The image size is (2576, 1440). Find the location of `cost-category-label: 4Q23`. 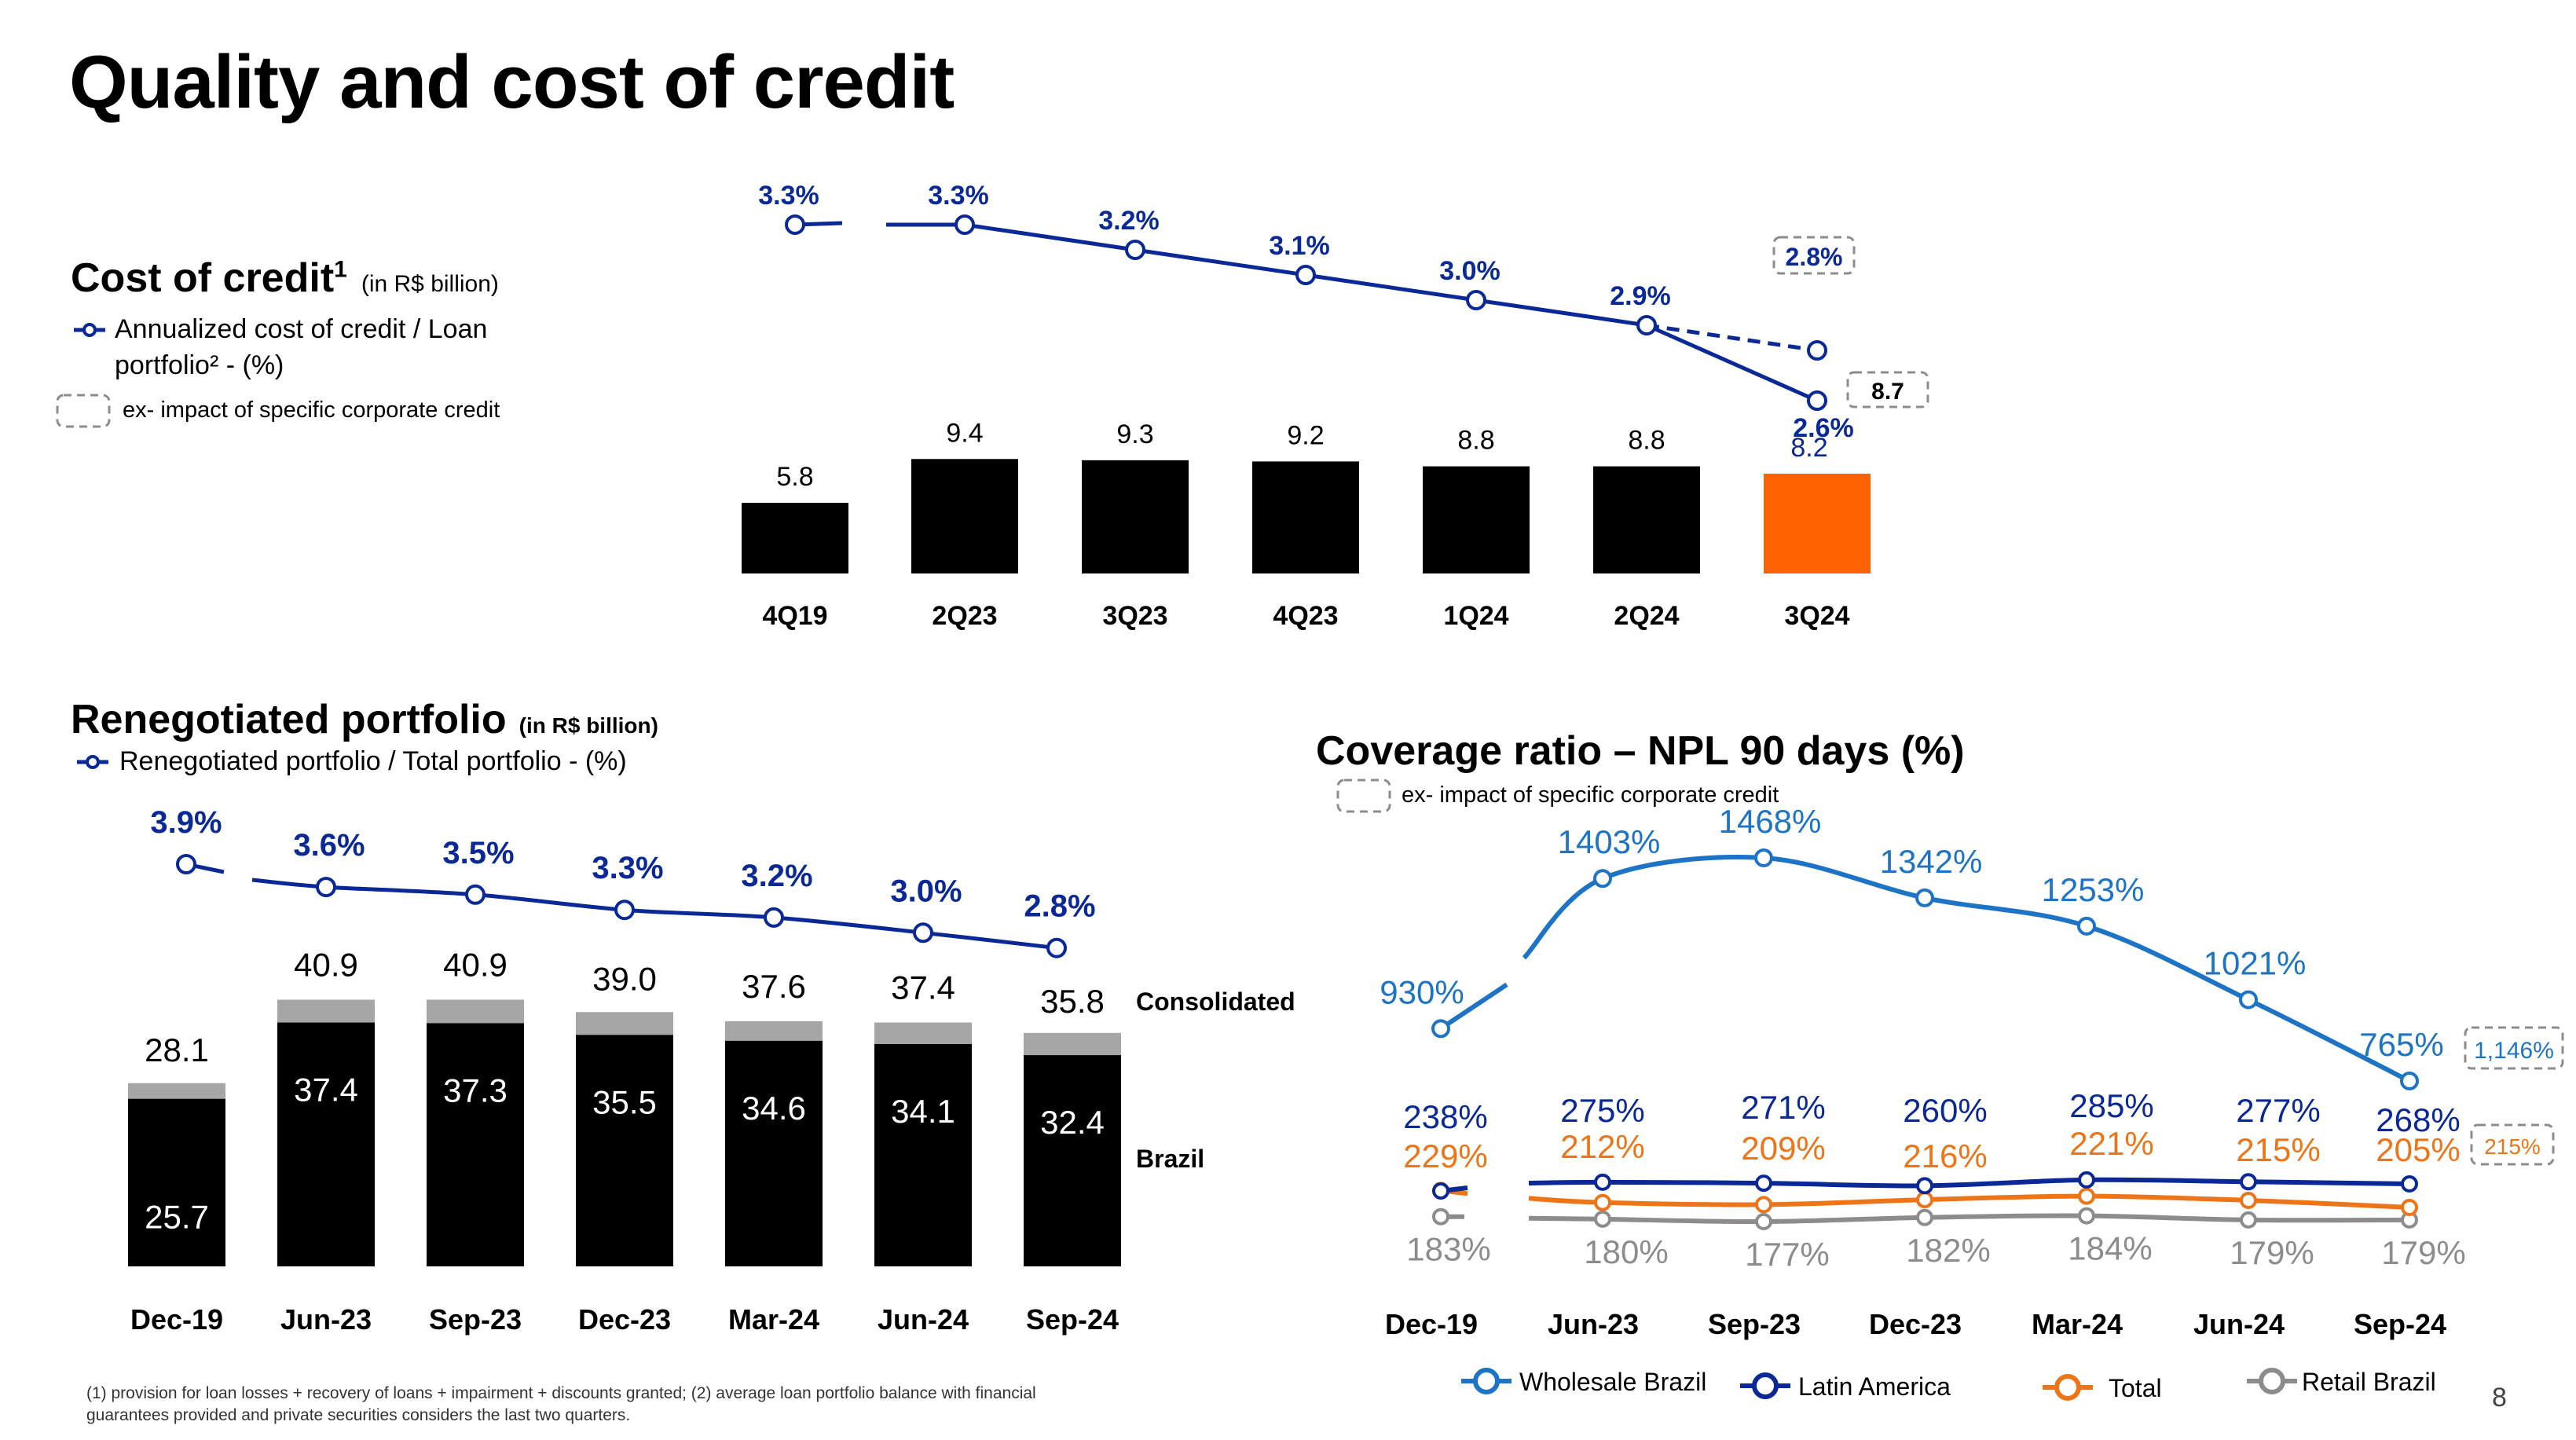

cost-category-label: 4Q23 is located at coordinates (1305, 616).